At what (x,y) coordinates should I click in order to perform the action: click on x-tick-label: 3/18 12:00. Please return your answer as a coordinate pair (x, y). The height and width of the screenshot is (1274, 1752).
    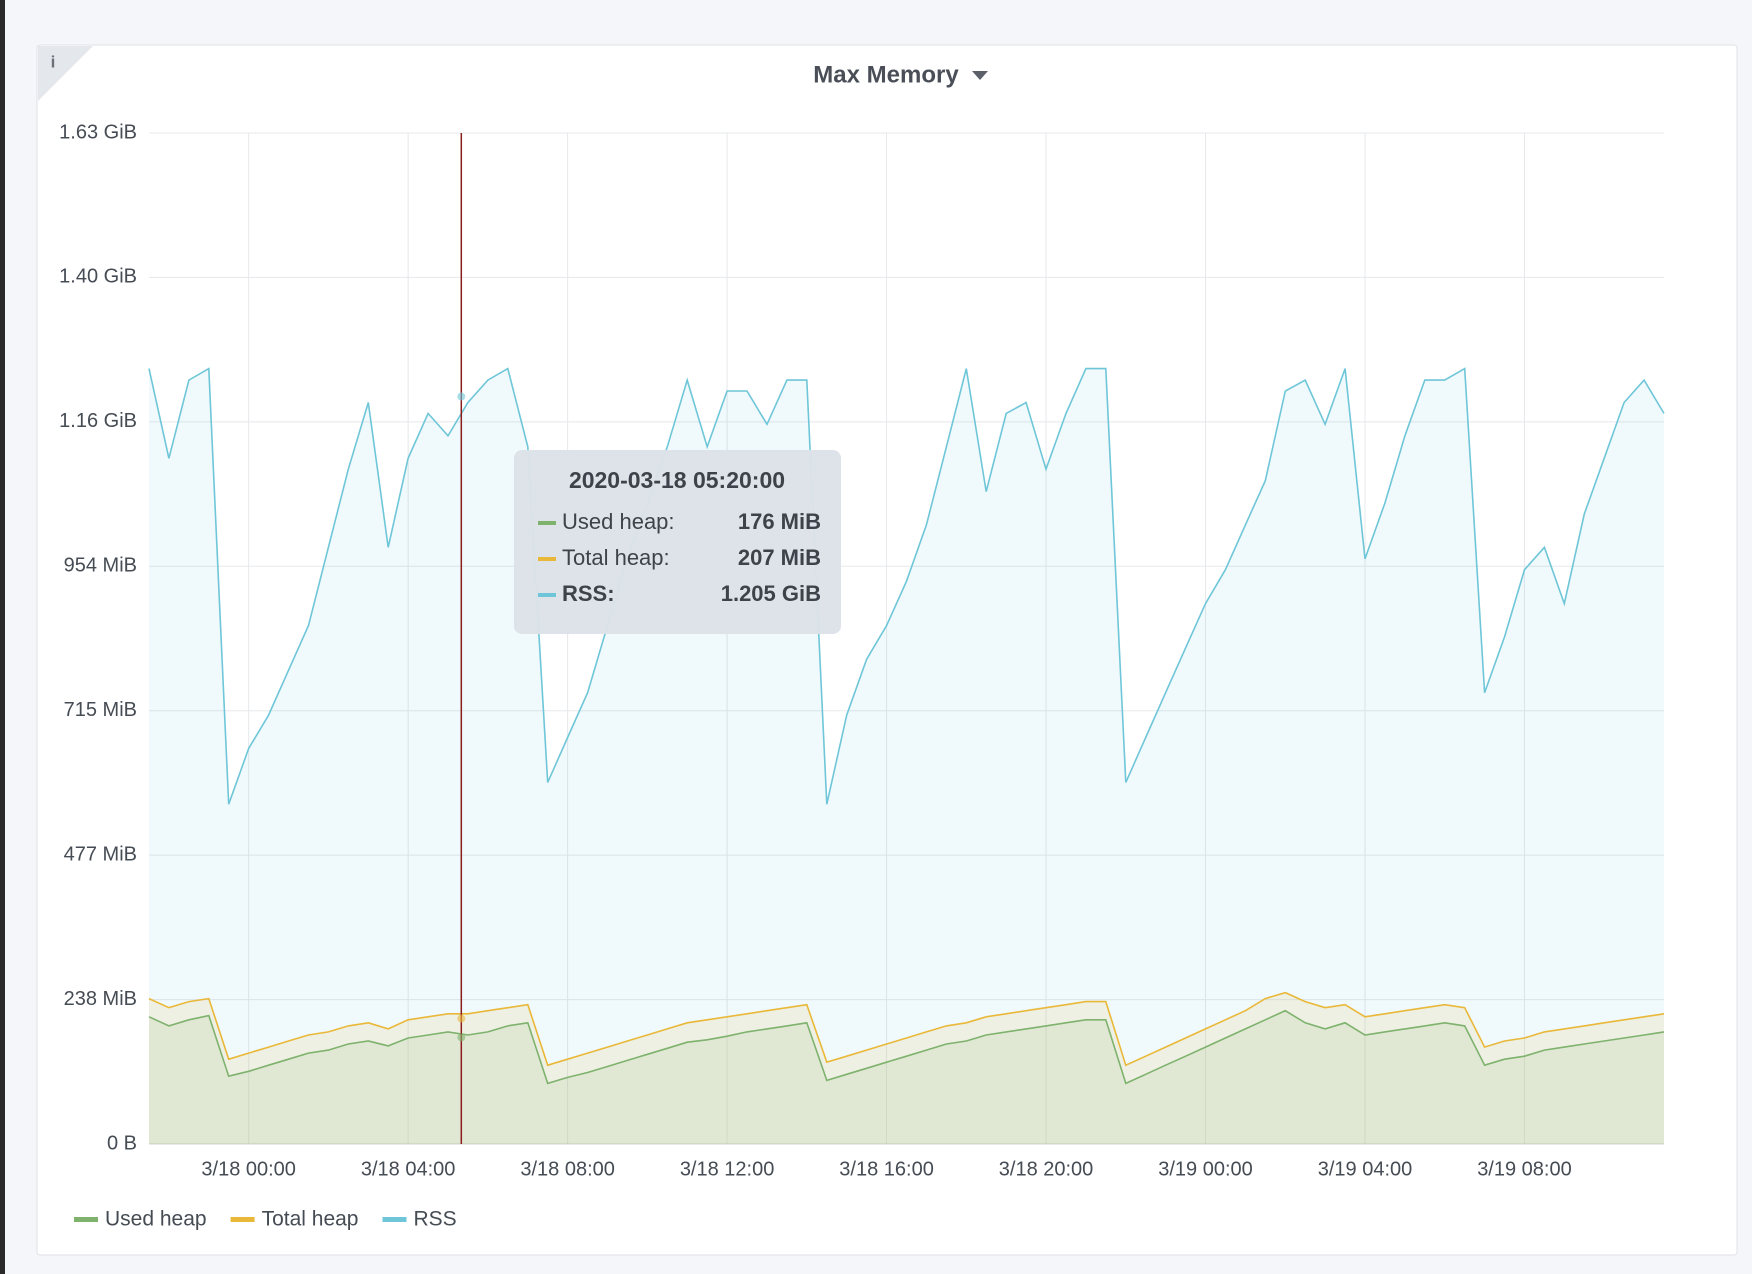
    Looking at the image, I should click on (727, 1169).